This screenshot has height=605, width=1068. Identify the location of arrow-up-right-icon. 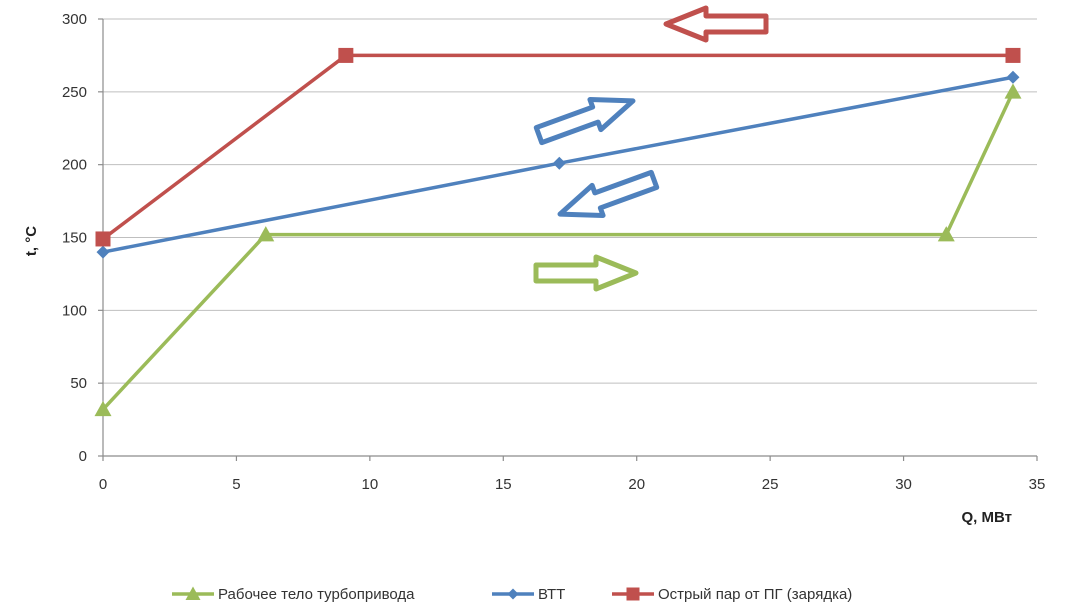
(584, 121).